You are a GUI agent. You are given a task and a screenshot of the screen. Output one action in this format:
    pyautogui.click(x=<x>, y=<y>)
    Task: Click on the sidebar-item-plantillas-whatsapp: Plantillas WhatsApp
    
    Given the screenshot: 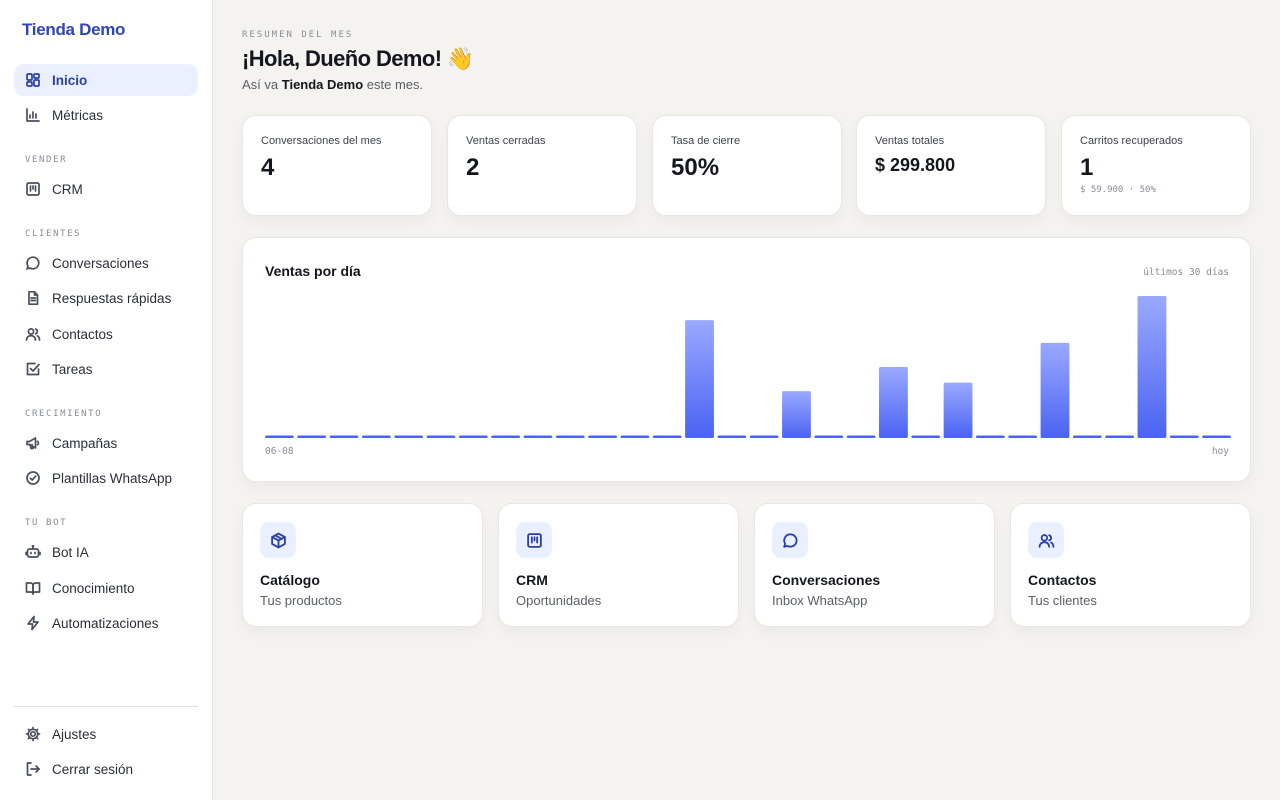 What is the action you would take?
    pyautogui.click(x=106, y=478)
    